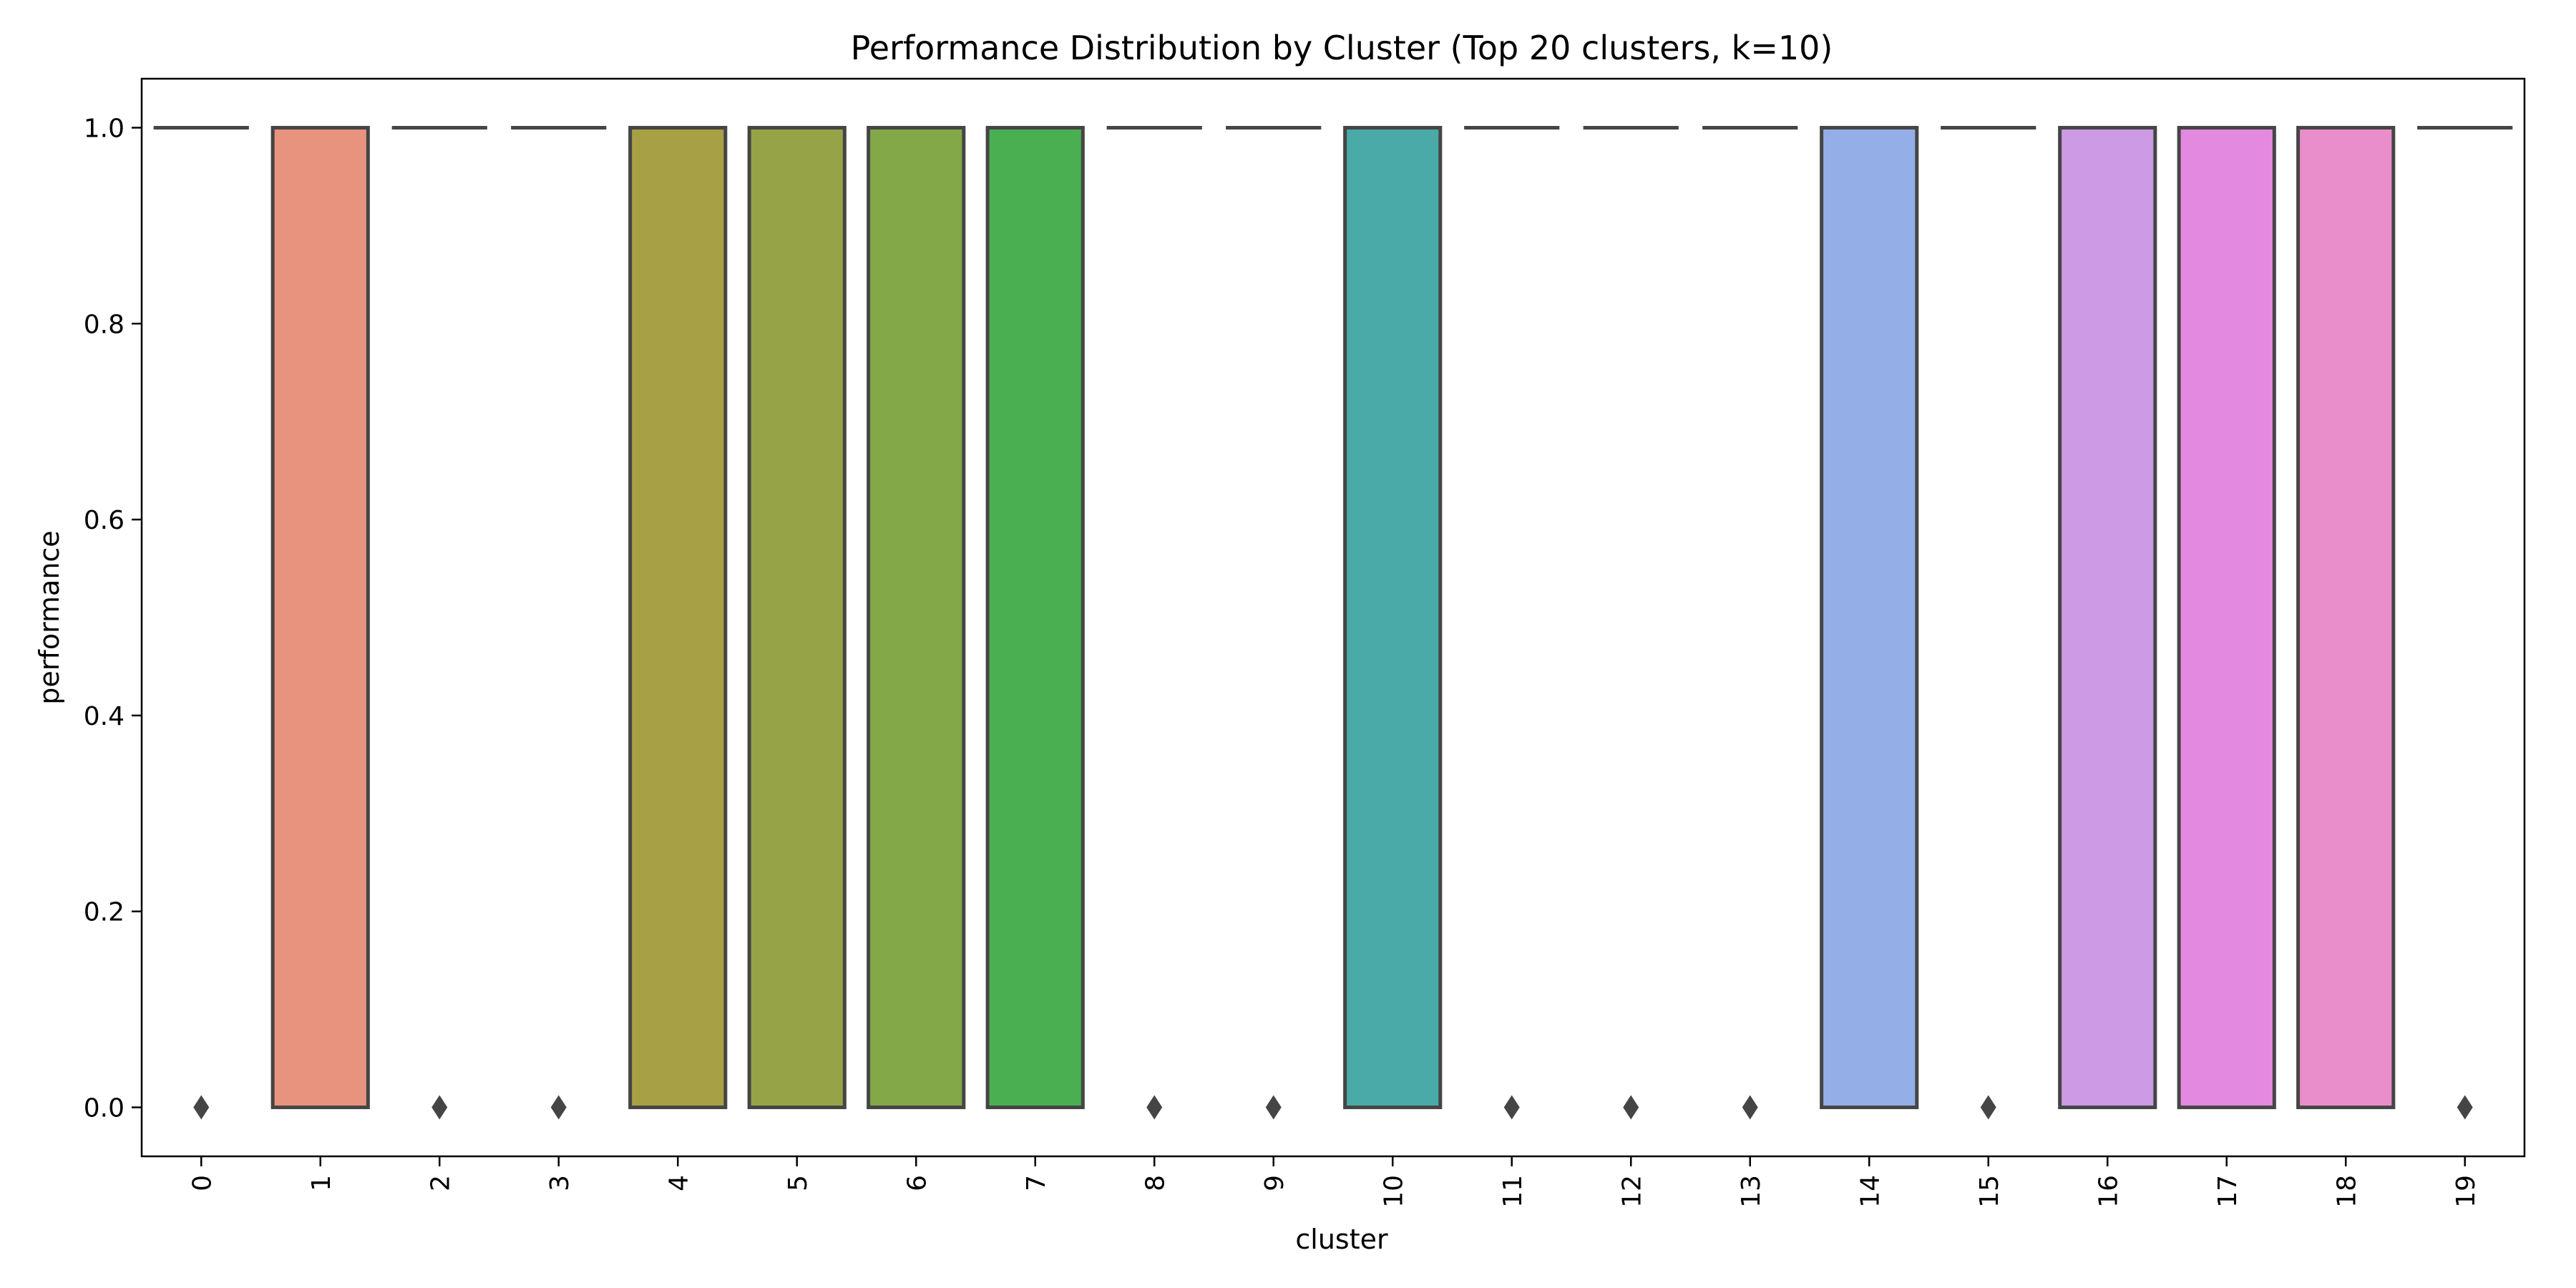 The image size is (2576, 1288). Describe the element at coordinates (2108, 1191) in the screenshot. I see `x-tick-label-16: 16` at that location.